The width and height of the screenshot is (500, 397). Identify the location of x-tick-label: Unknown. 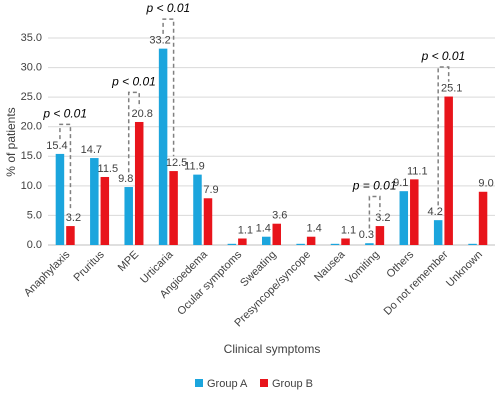
(464, 269).